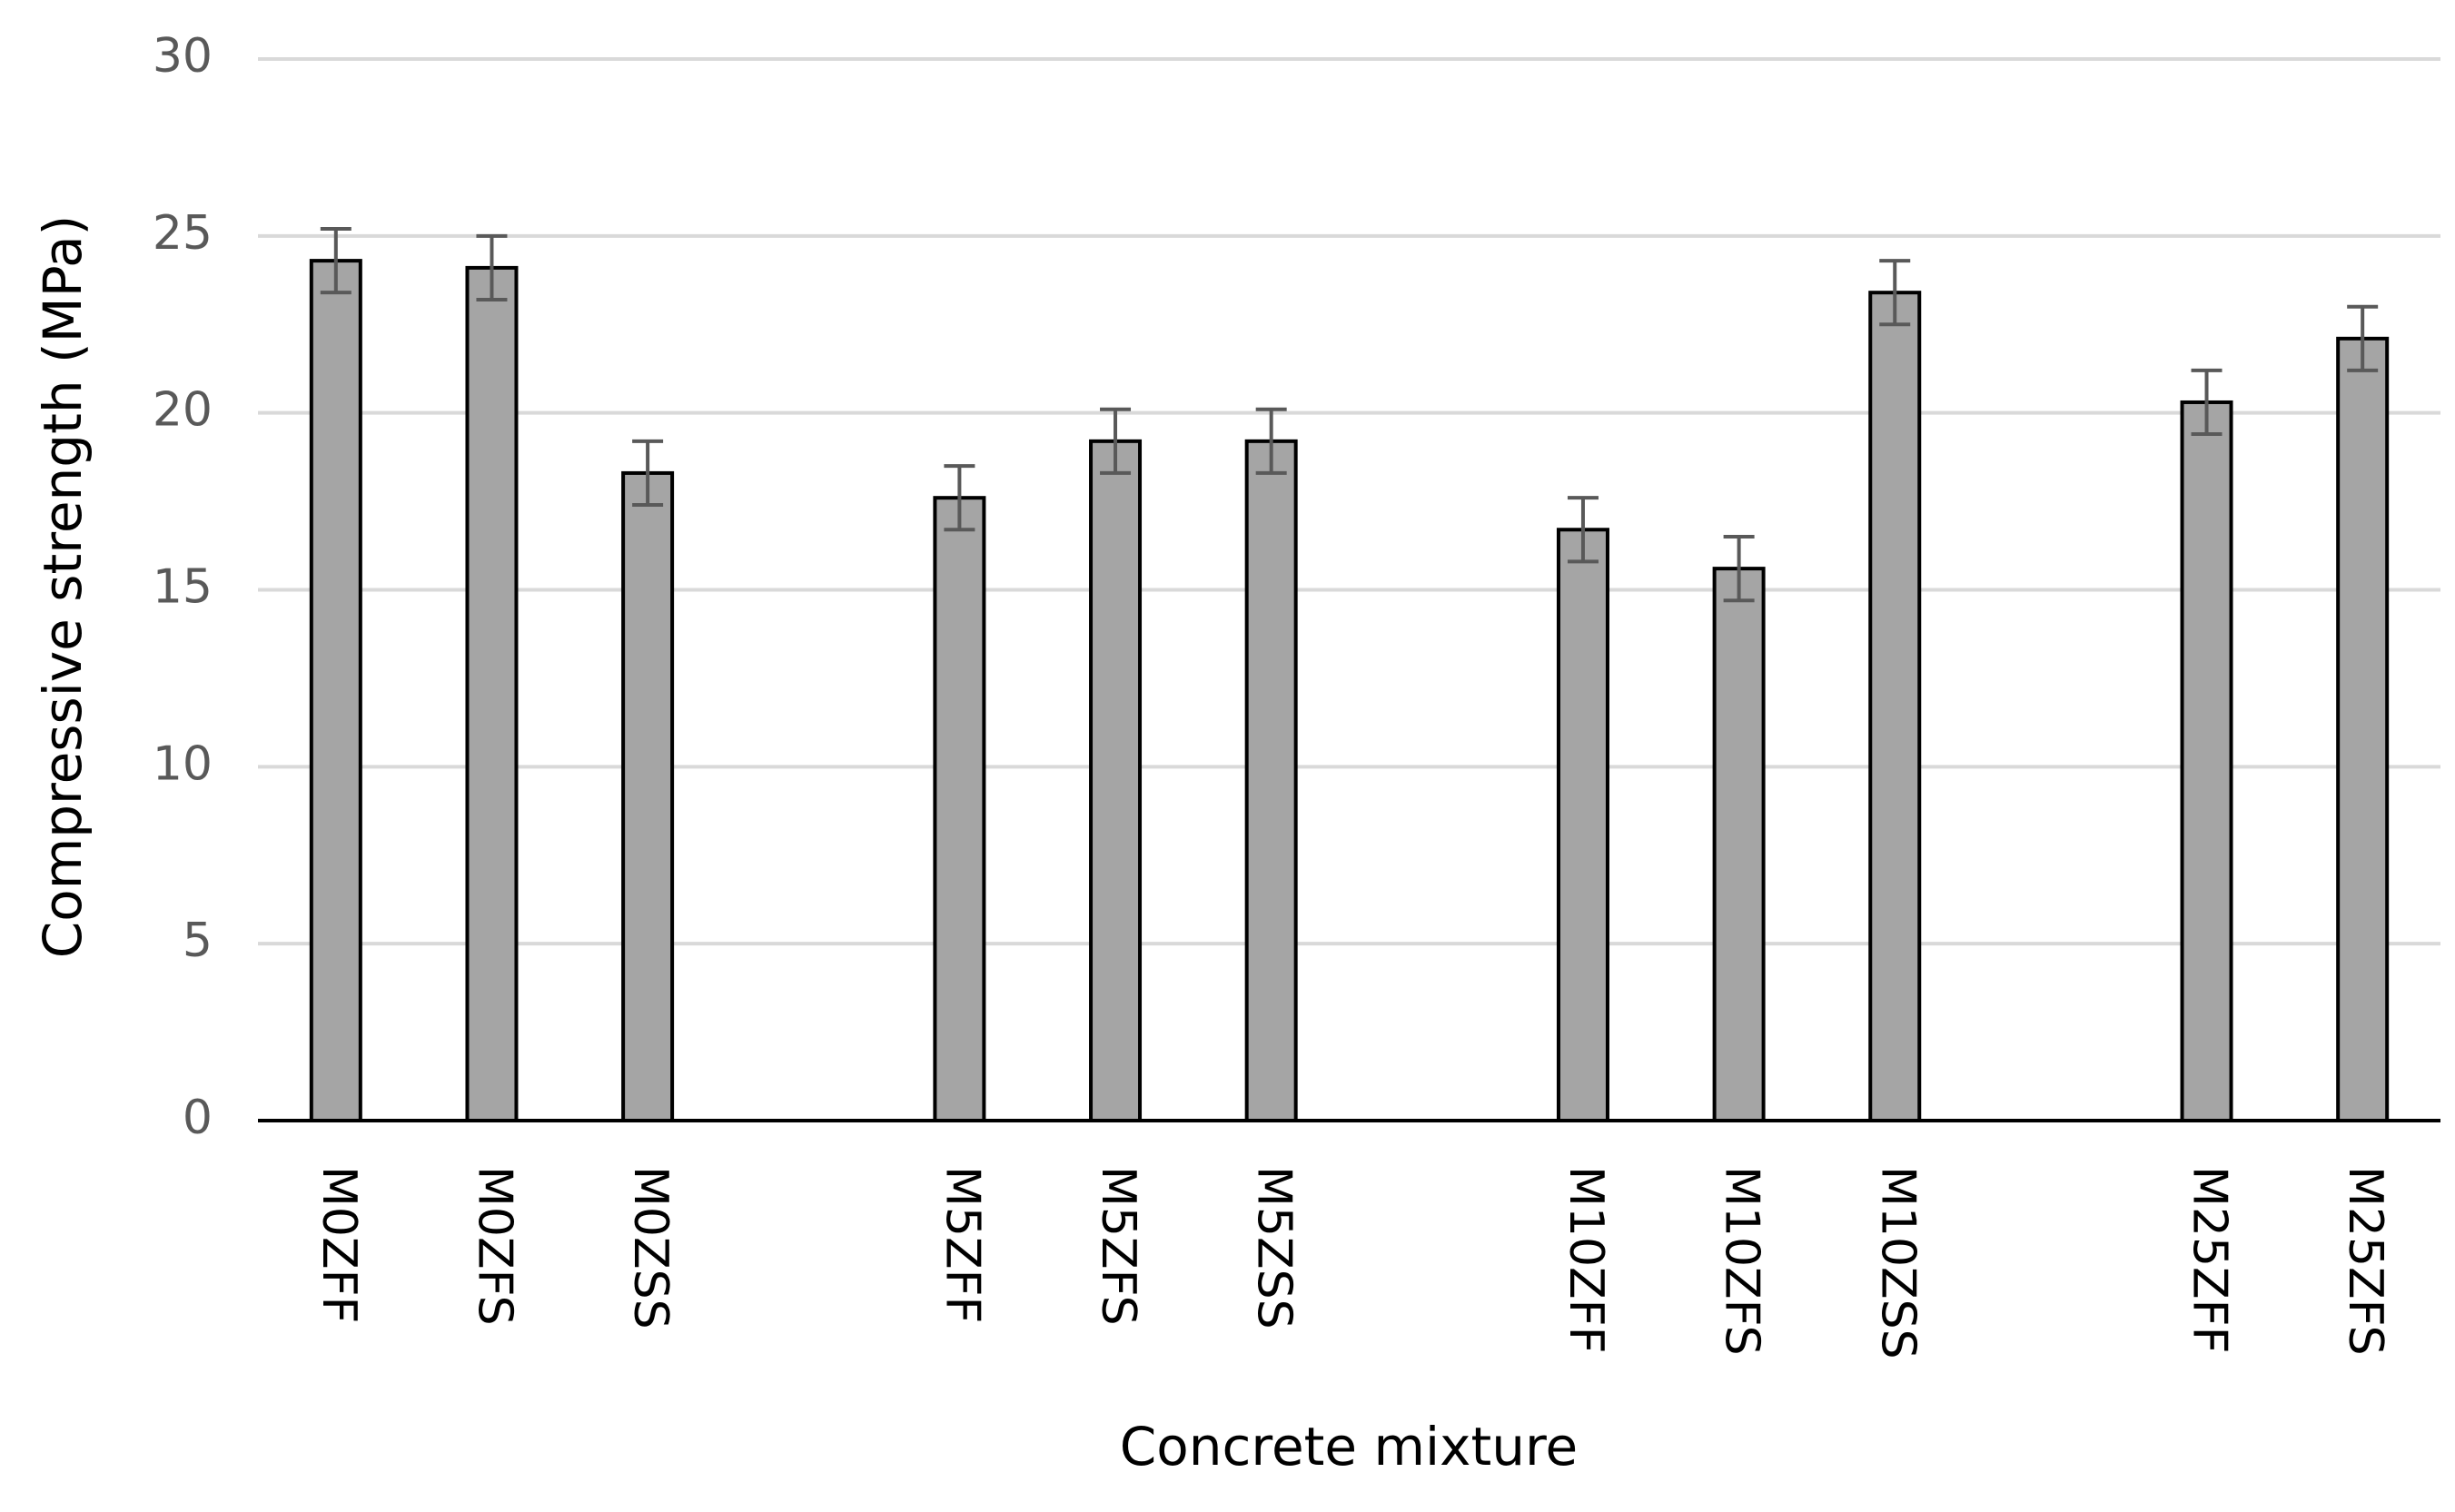  Describe the element at coordinates (183, 764) in the screenshot. I see `y-tick-label: 10` at that location.